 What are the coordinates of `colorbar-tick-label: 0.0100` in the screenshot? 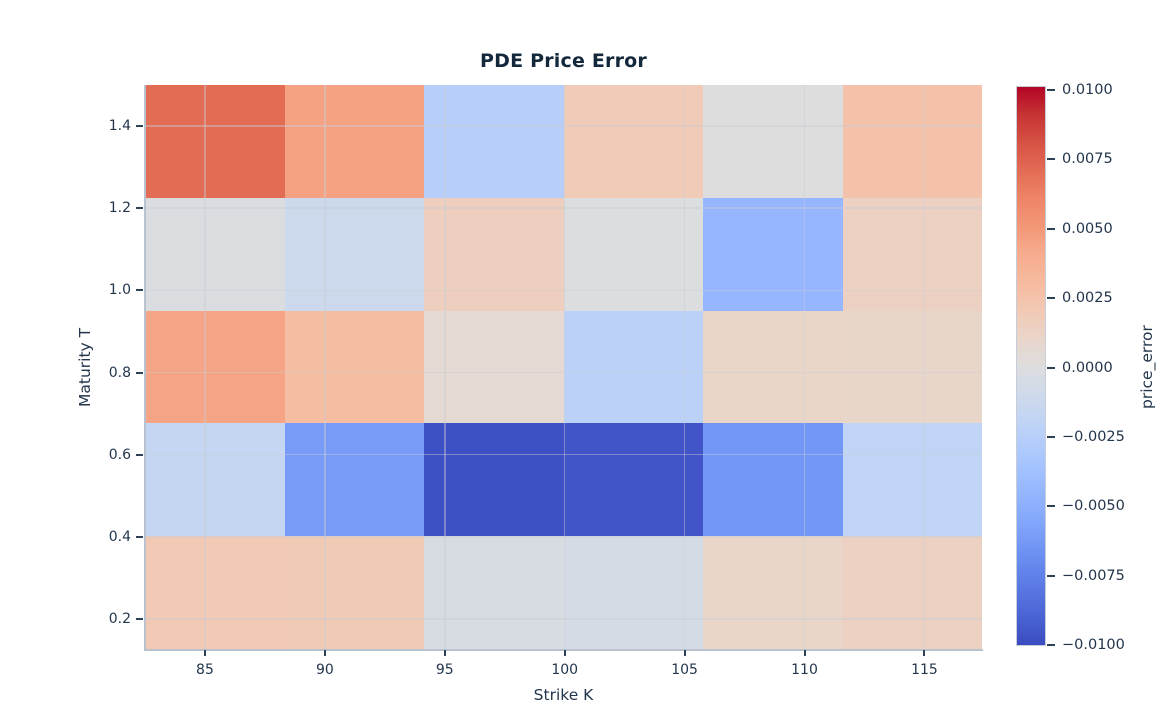 It's located at (1087, 90).